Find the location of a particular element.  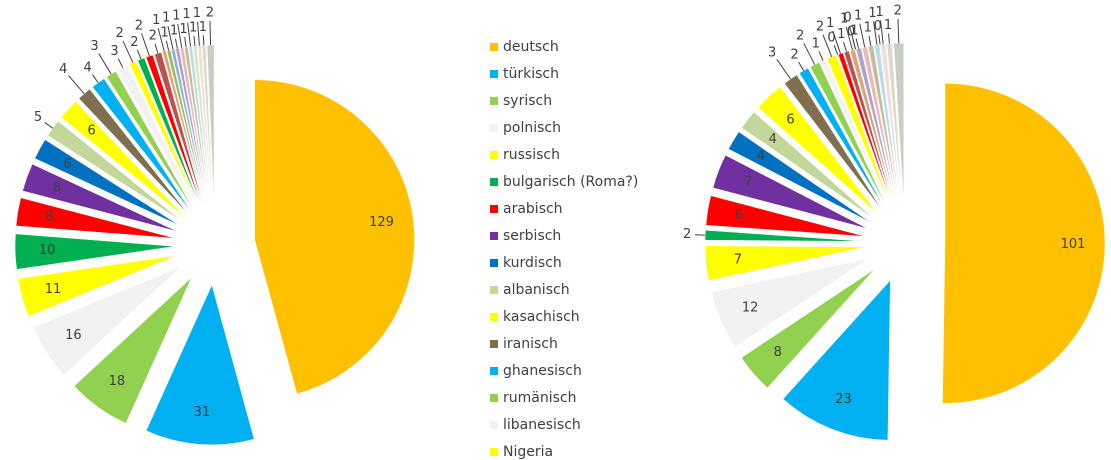

data-label: 18 is located at coordinates (117, 381).